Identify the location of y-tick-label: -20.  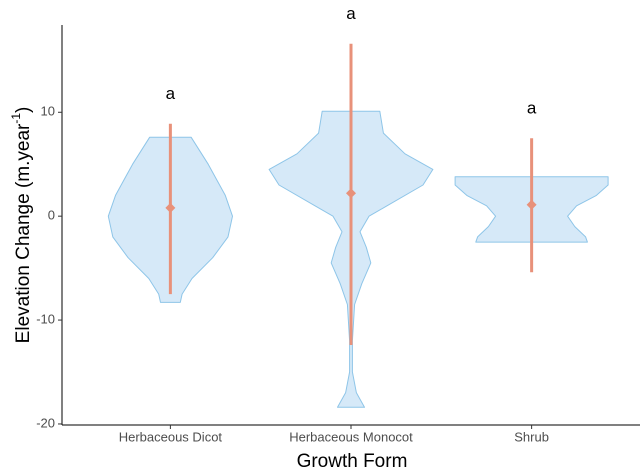
(45, 422).